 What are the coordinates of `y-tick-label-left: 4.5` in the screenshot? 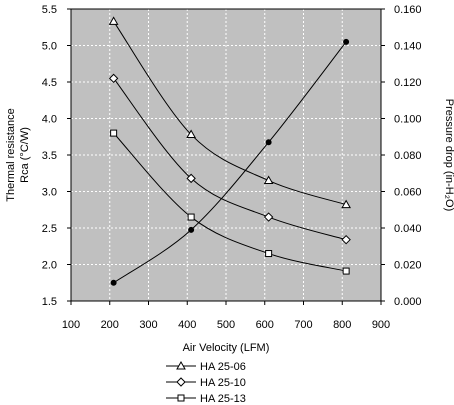 It's located at (49, 83).